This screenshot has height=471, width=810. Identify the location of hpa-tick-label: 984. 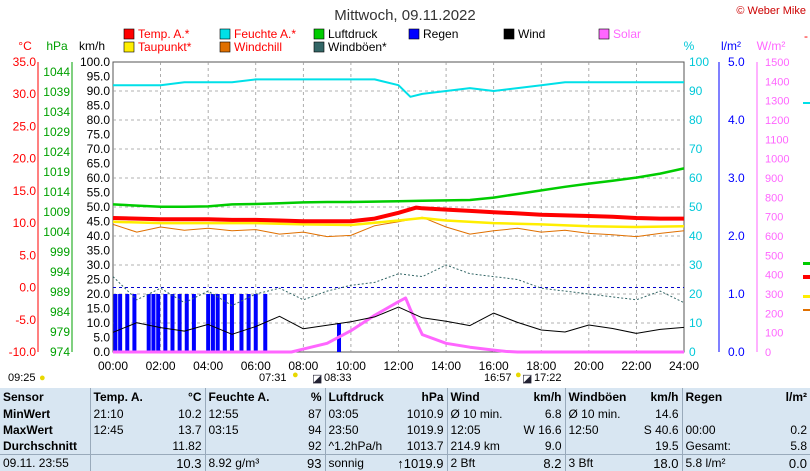
(60, 312).